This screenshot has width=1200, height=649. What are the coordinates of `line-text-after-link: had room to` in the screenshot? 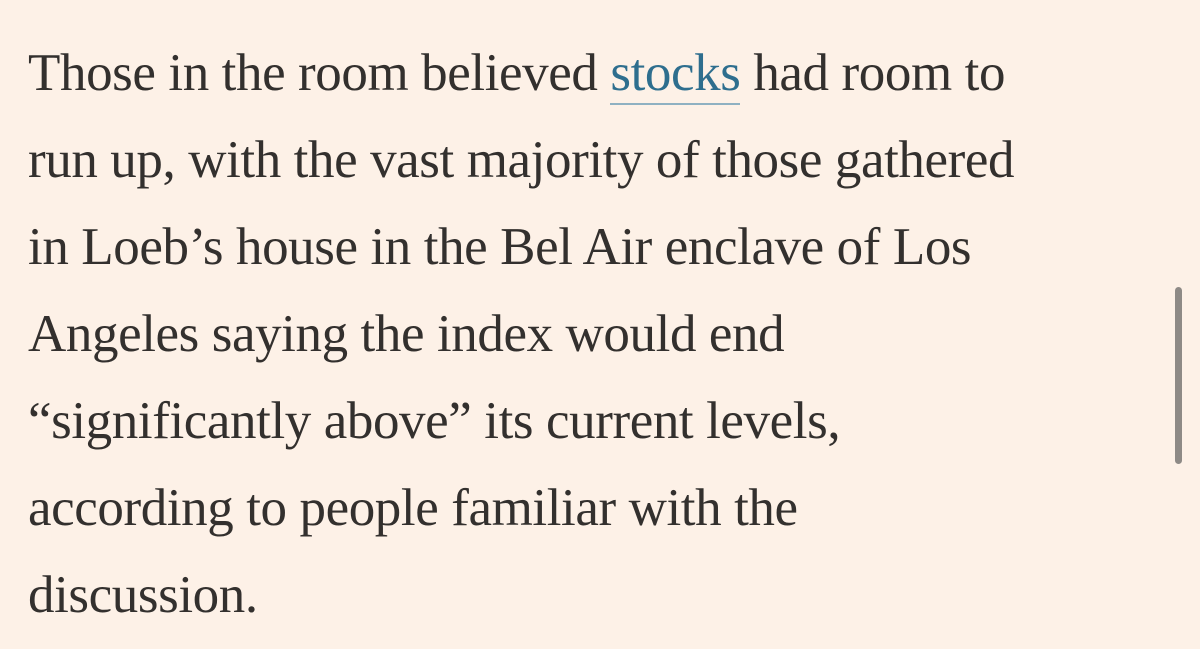 It's located at (873, 73).